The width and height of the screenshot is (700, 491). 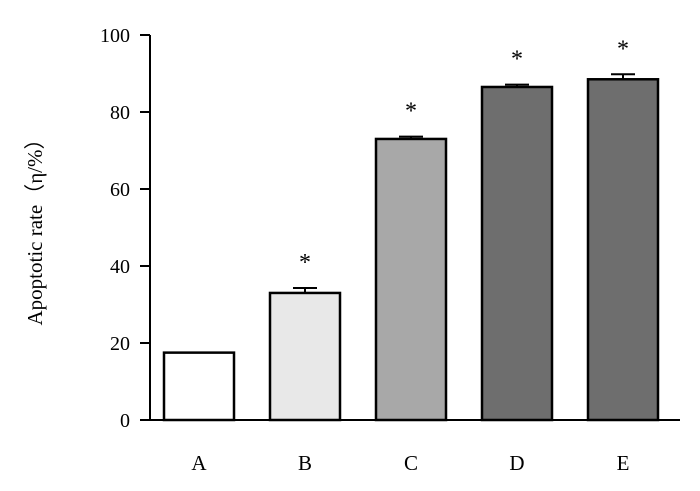 What do you see at coordinates (199, 386) in the screenshot?
I see `bar-A` at bounding box center [199, 386].